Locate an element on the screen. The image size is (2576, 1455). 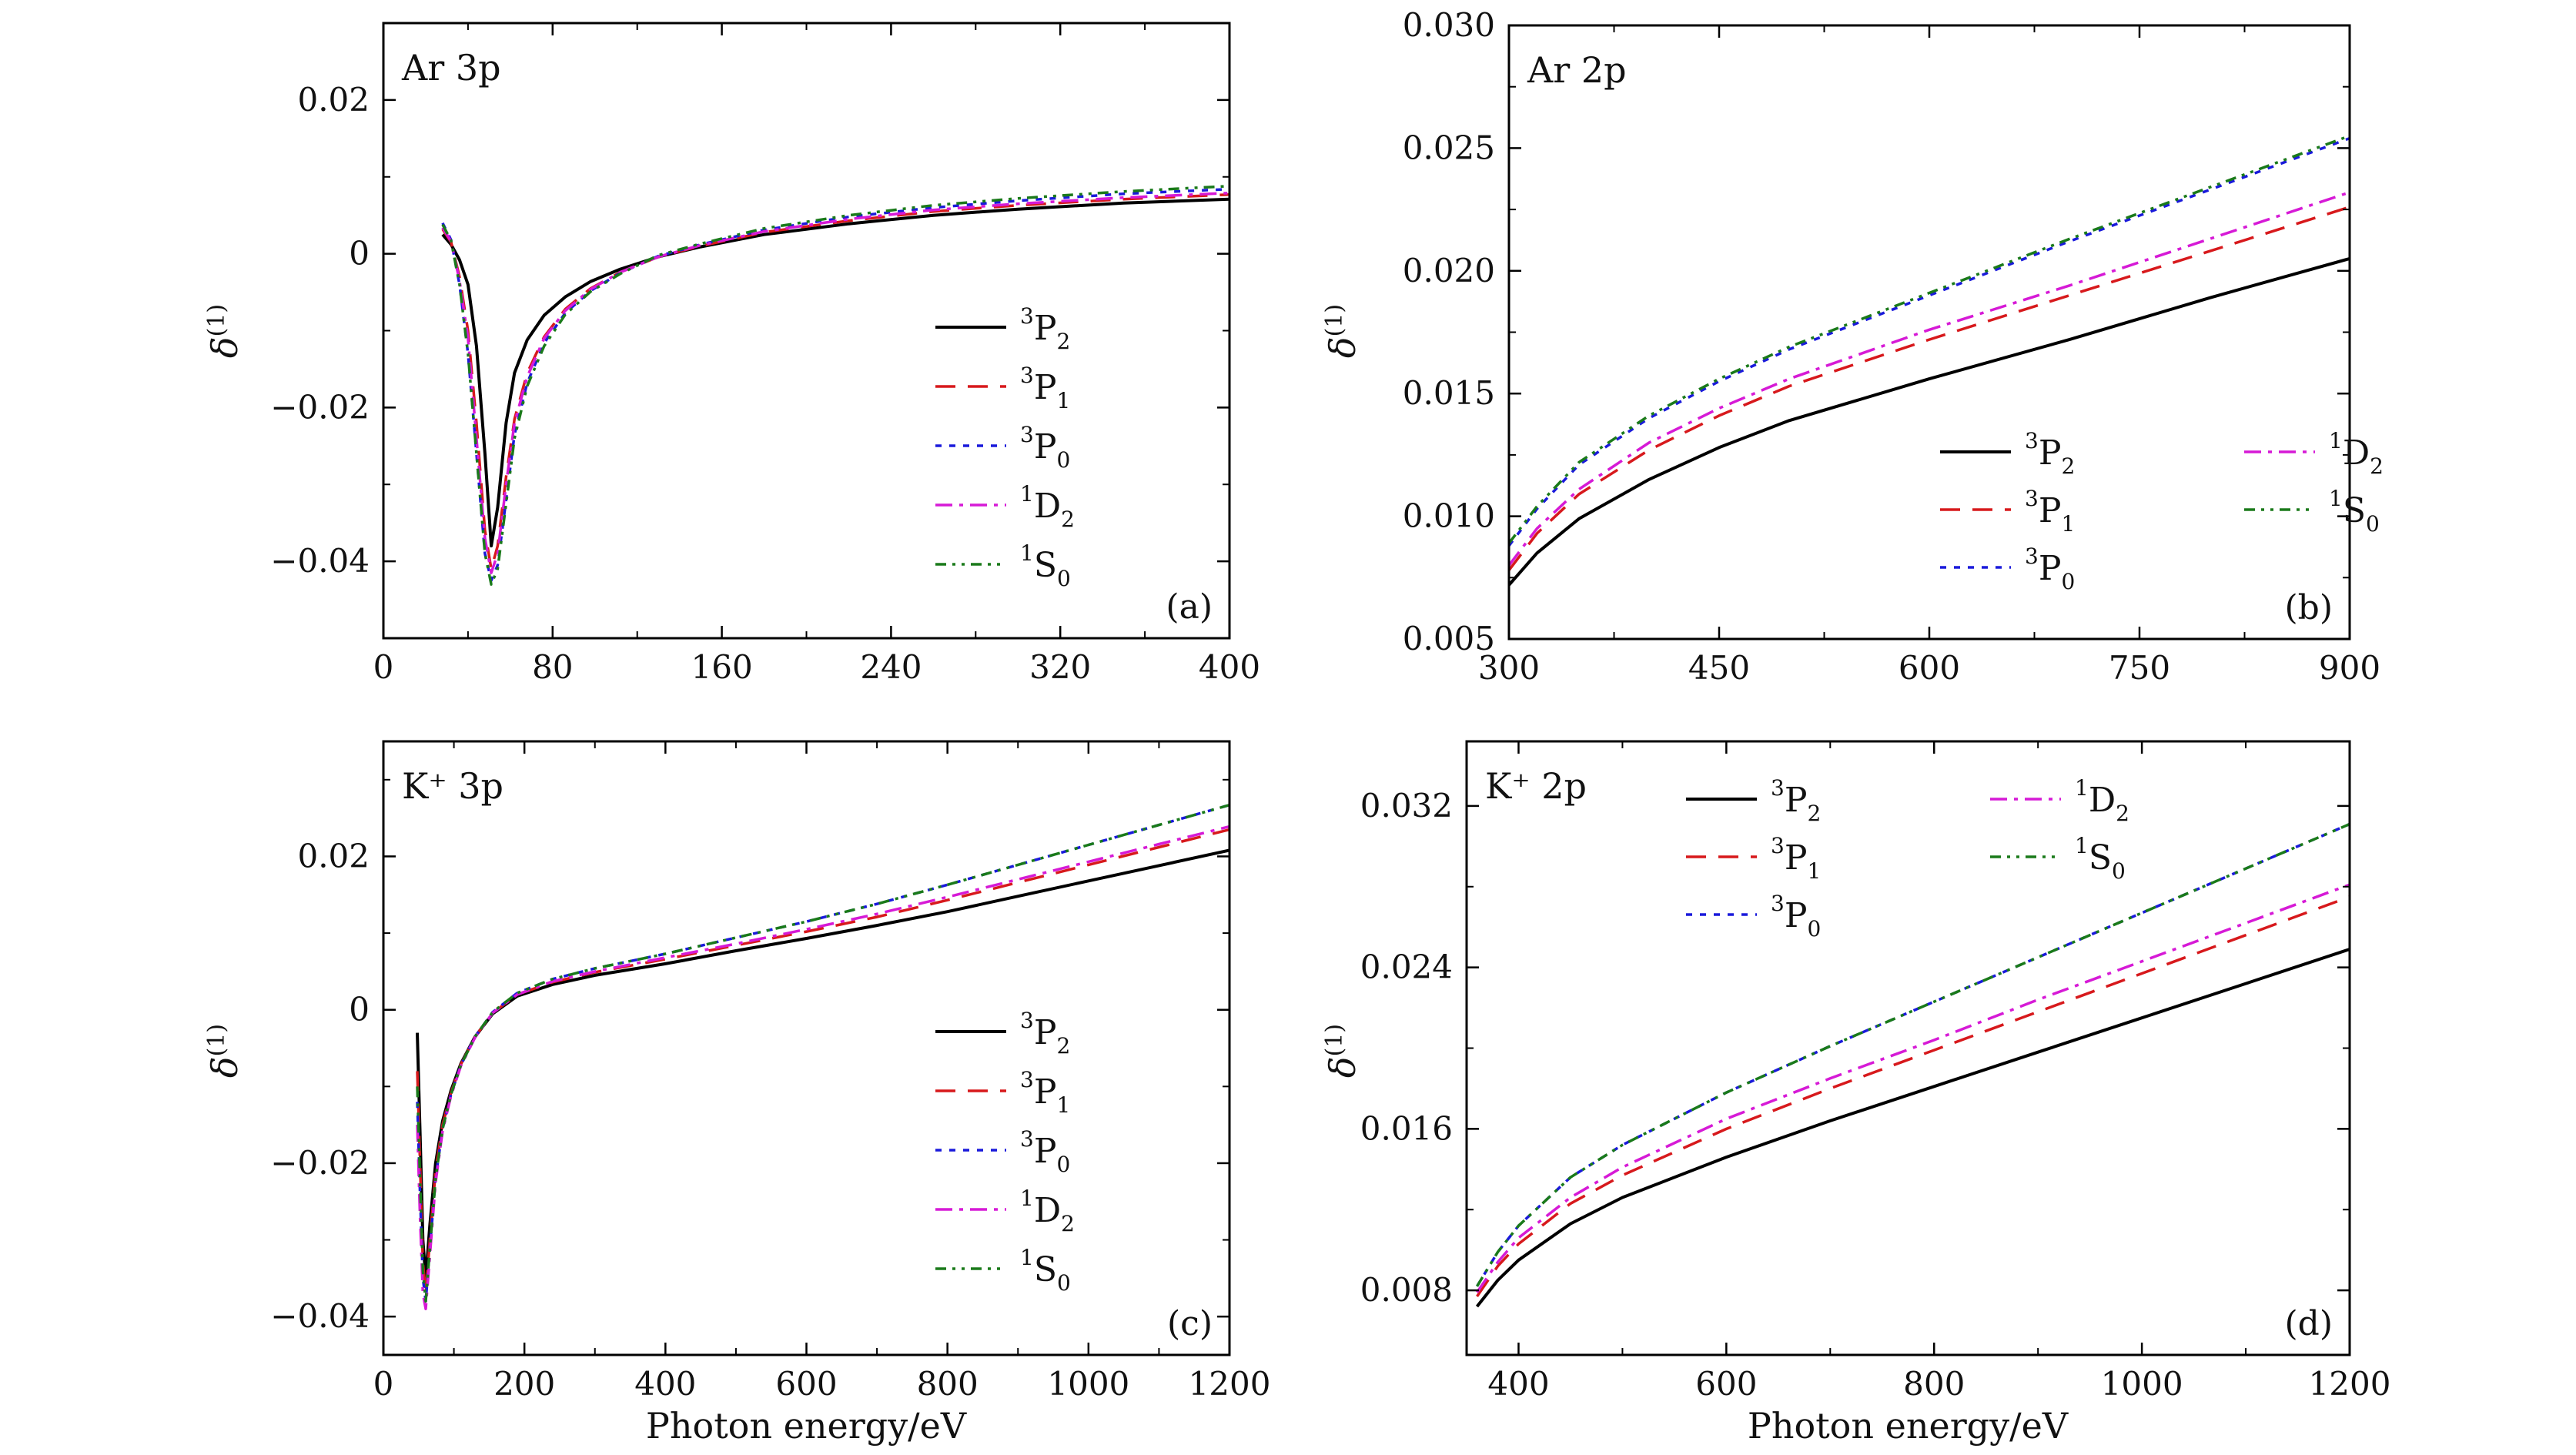
x-tick-label: 80 is located at coordinates (553, 667).